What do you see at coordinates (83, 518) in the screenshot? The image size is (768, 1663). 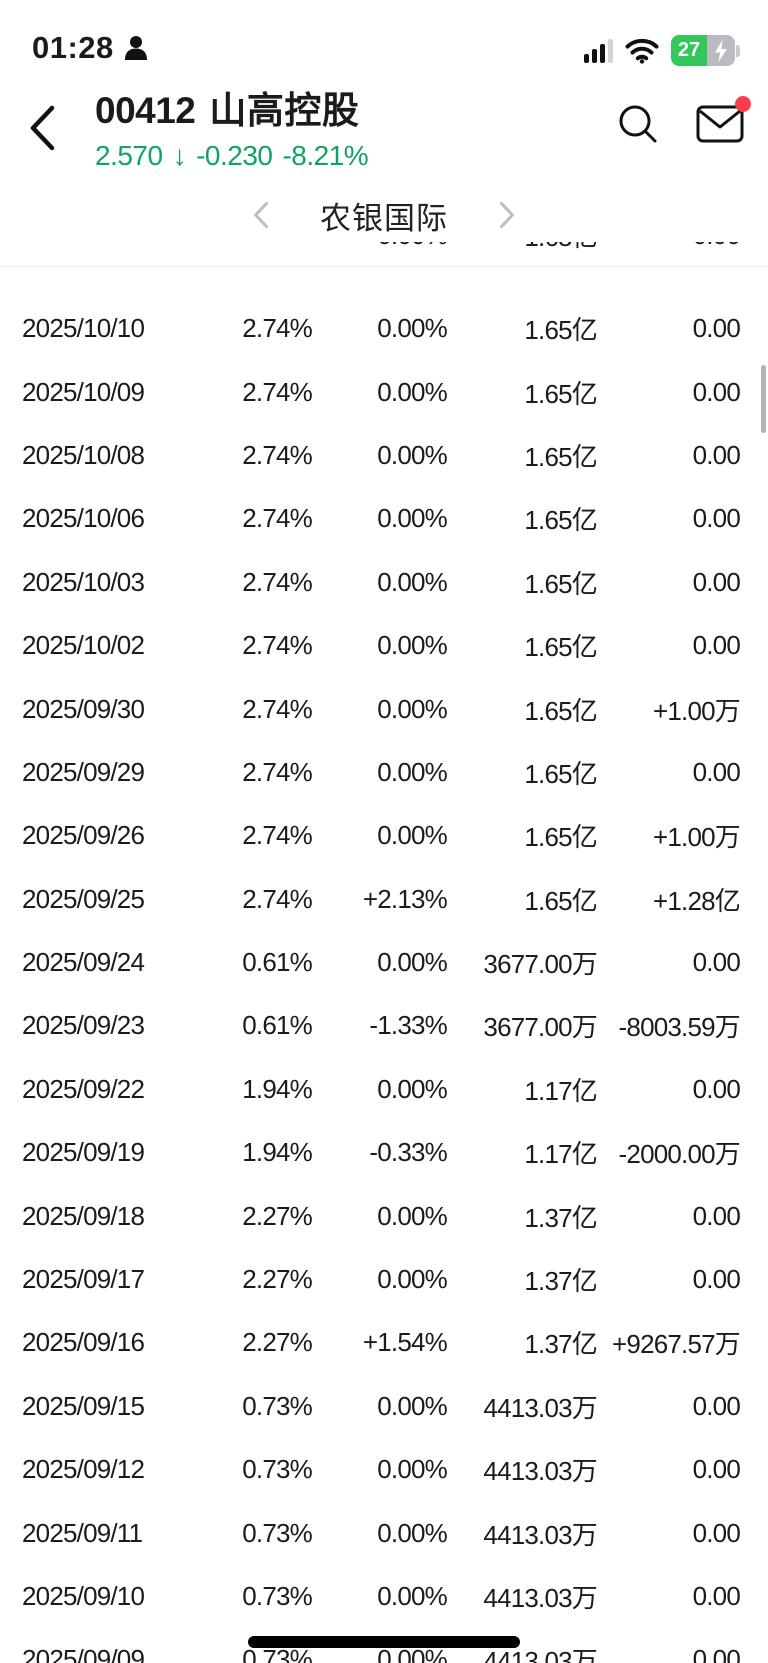 I see `cell-date: 2025/10/06` at bounding box center [83, 518].